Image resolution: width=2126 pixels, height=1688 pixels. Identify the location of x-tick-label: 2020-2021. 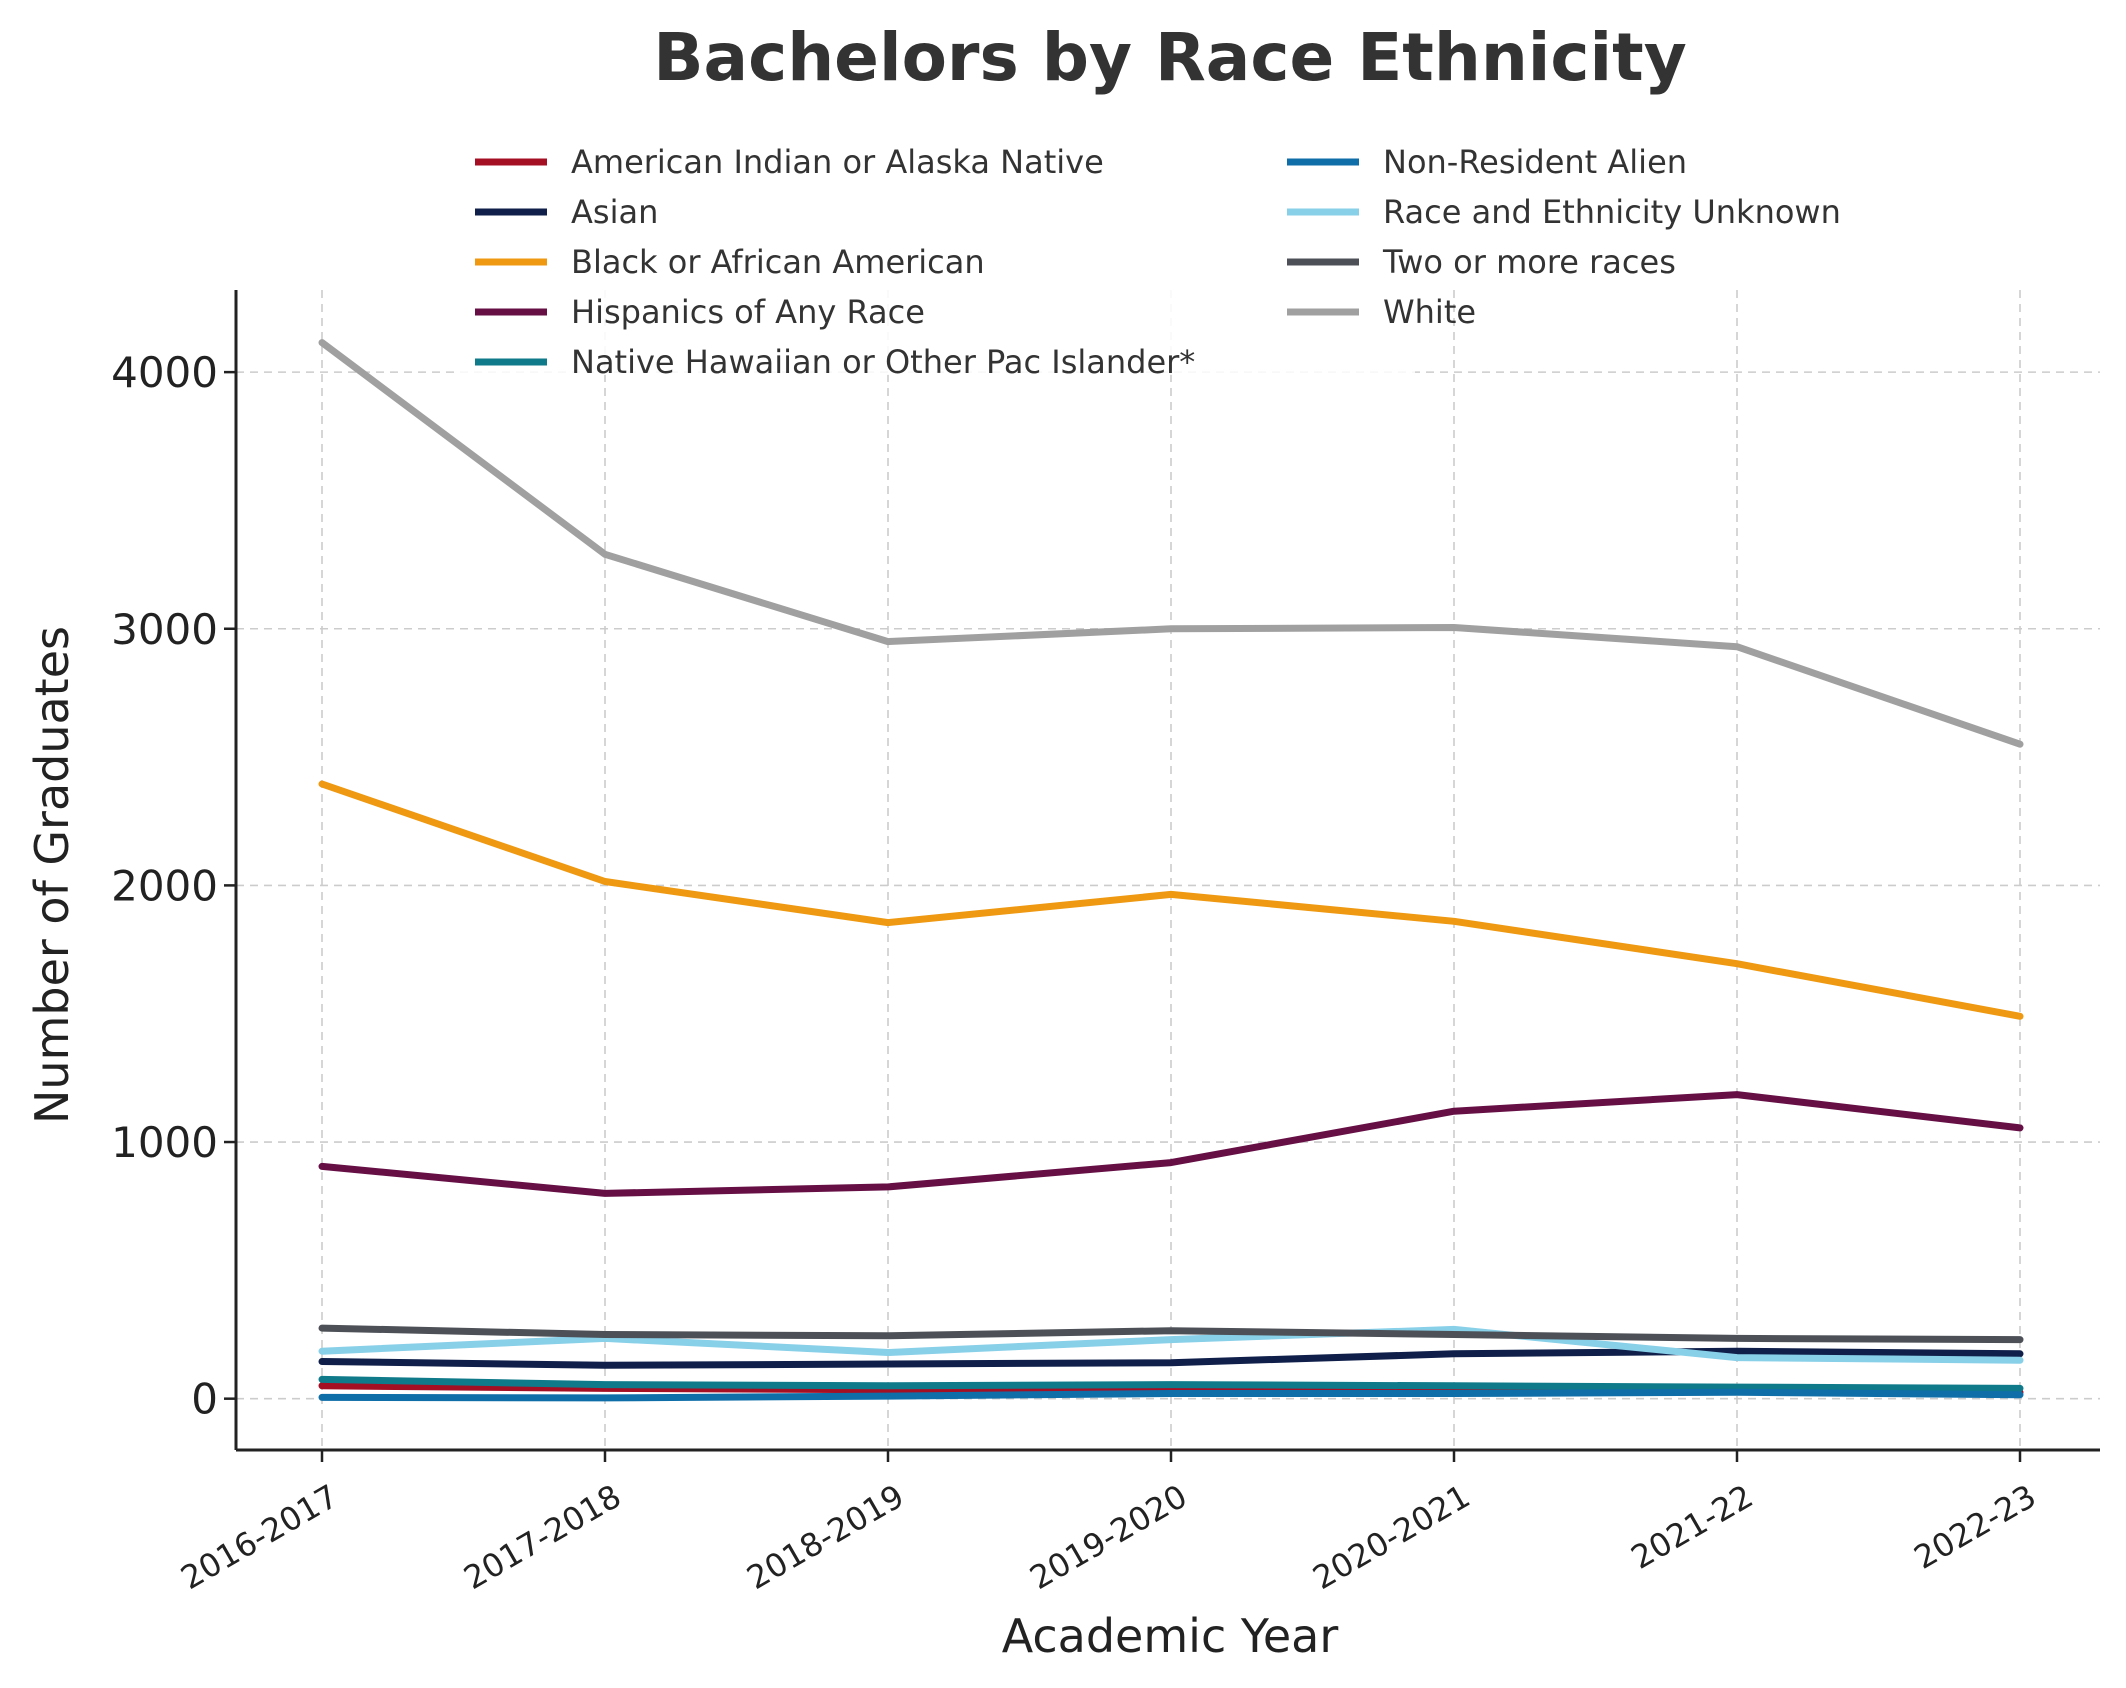
(1391, 1537).